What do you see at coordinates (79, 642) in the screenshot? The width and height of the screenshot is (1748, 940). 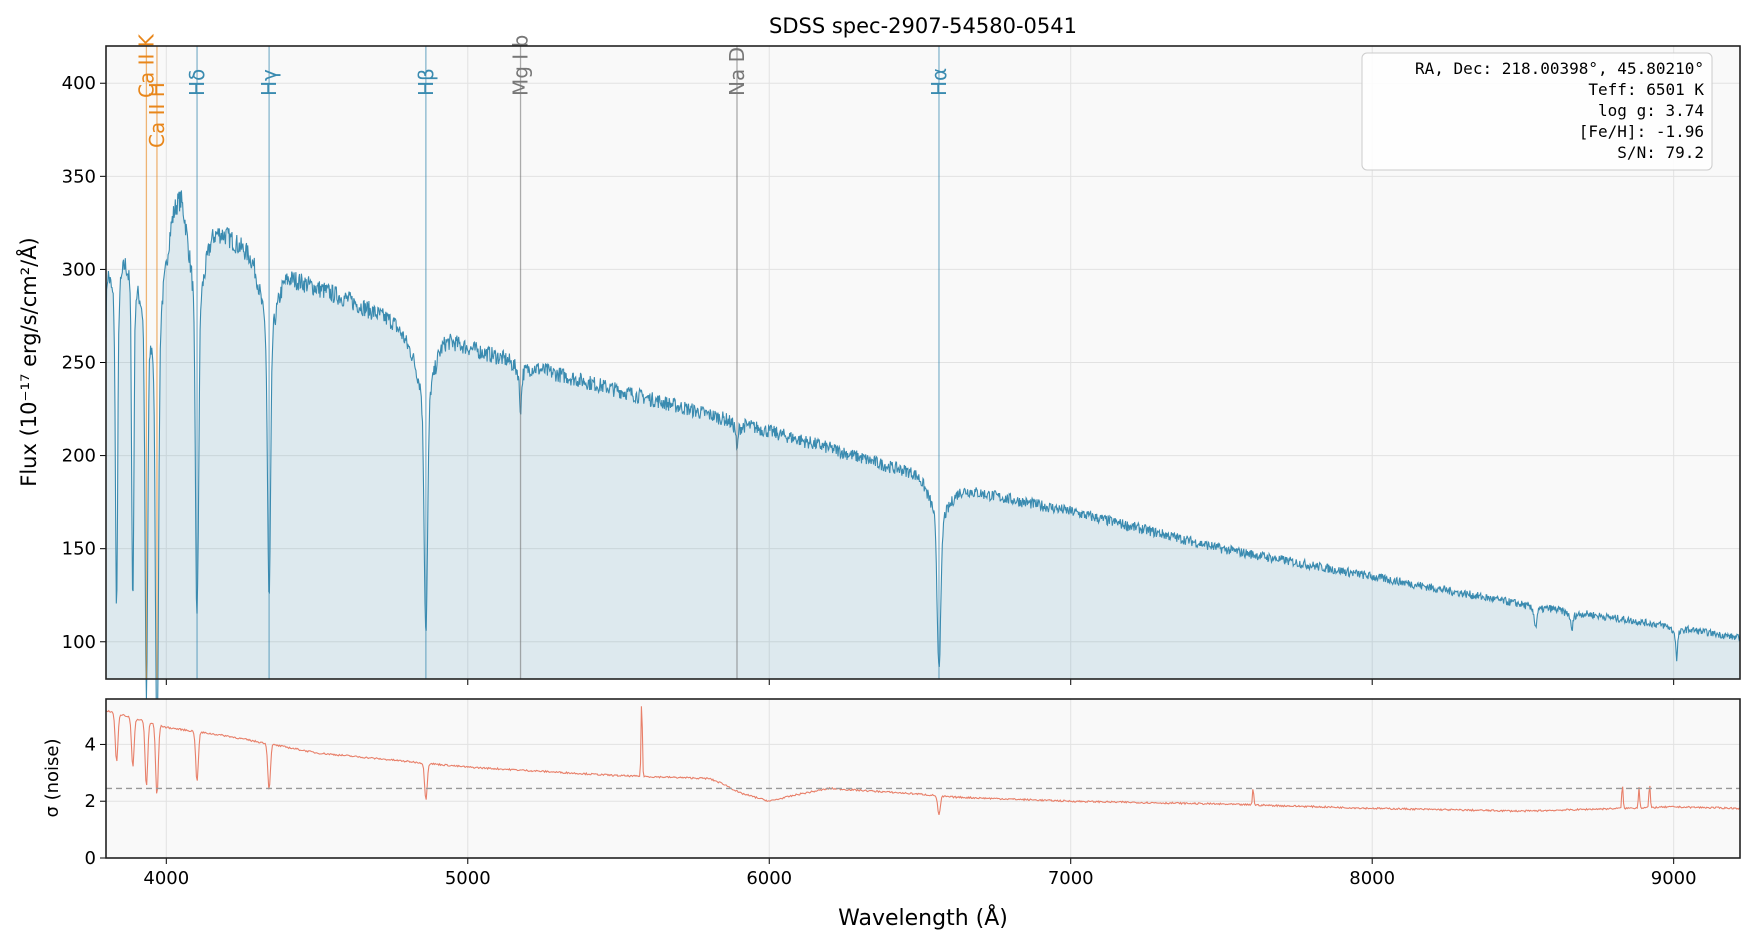 I see `y-tick-label: 100` at bounding box center [79, 642].